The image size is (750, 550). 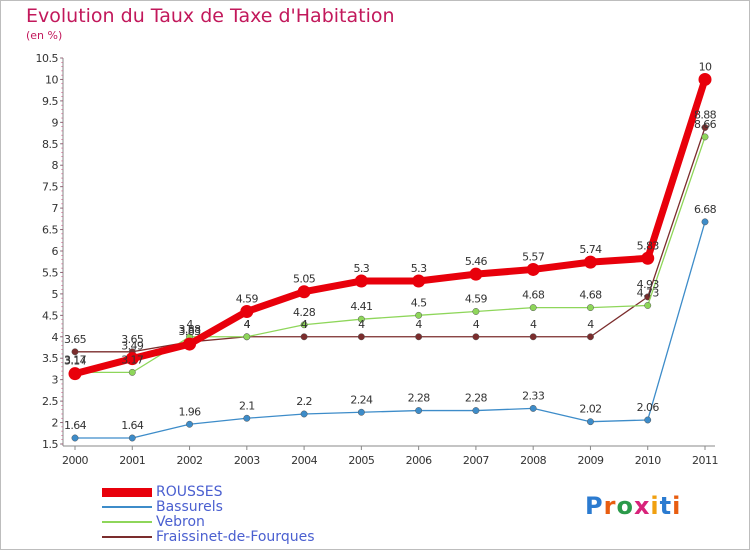 What do you see at coordinates (533, 460) in the screenshot?
I see `x-tick-label: 2008` at bounding box center [533, 460].